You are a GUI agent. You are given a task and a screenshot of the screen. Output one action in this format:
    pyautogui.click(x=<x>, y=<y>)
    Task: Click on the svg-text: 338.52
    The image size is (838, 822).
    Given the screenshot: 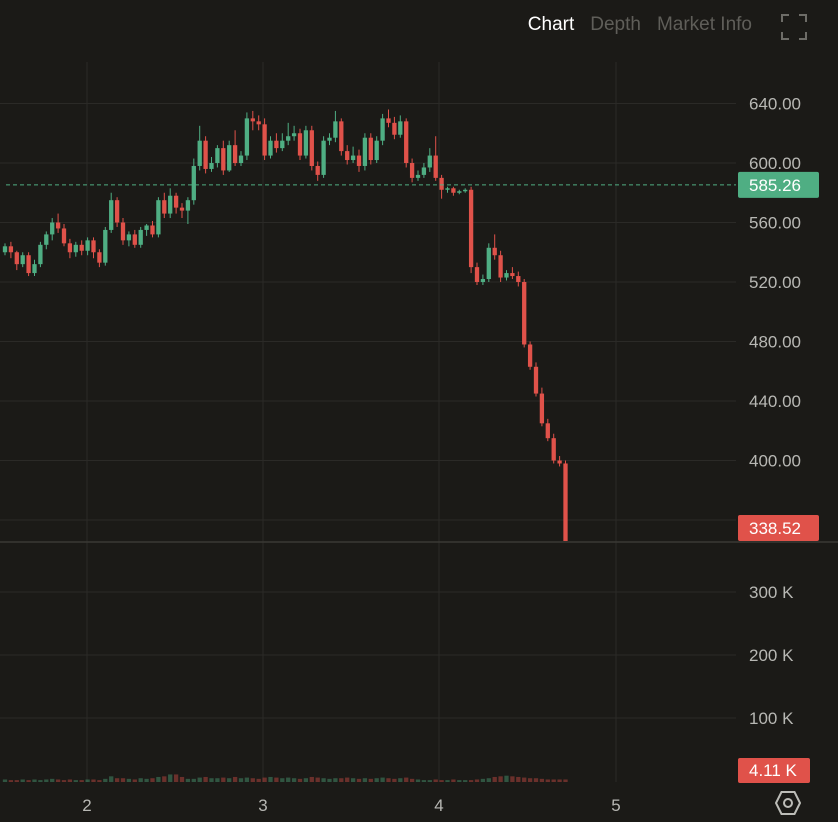 What is the action you would take?
    pyautogui.click(x=775, y=528)
    